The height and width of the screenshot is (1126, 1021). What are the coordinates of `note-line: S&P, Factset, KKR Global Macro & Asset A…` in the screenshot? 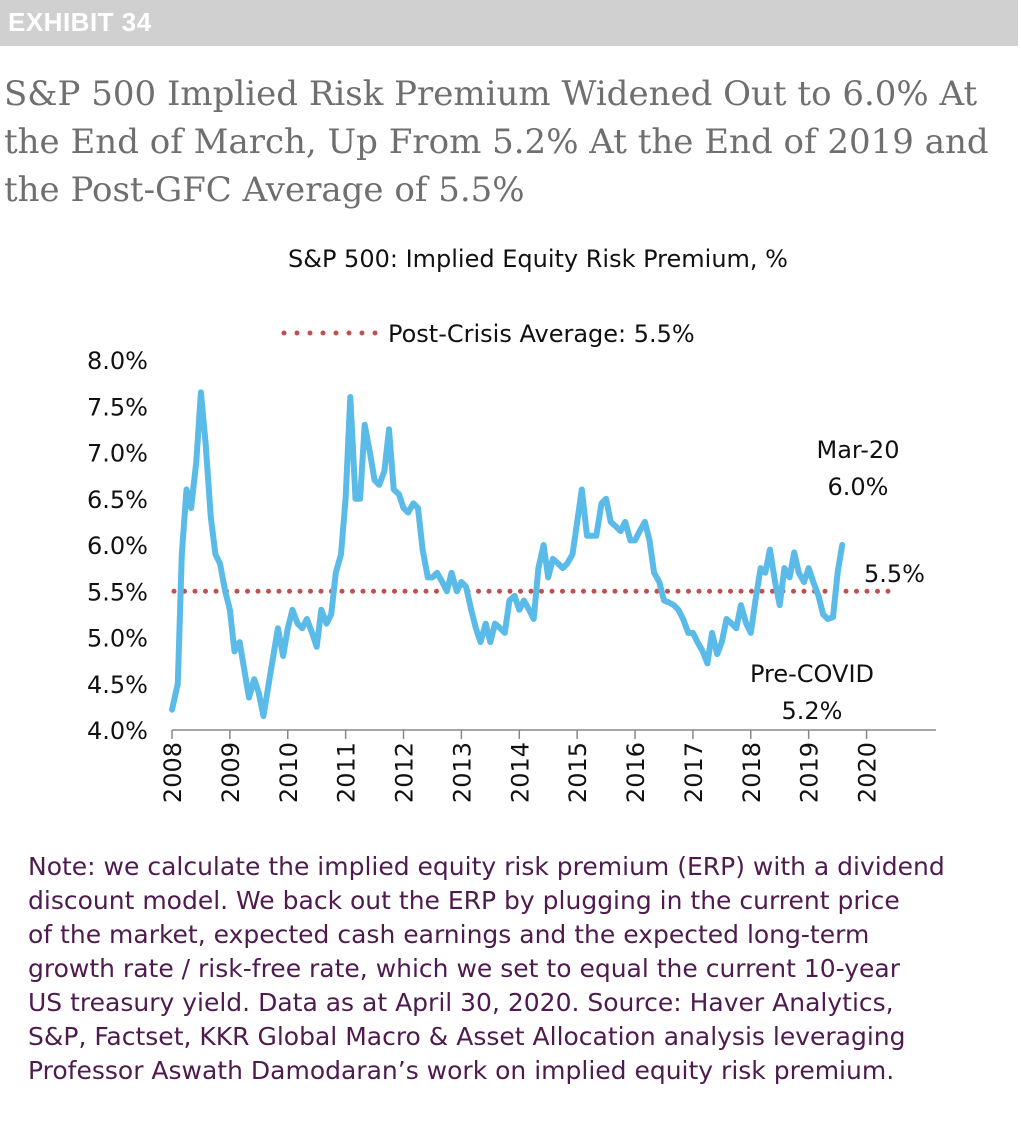 It's located at (467, 1036).